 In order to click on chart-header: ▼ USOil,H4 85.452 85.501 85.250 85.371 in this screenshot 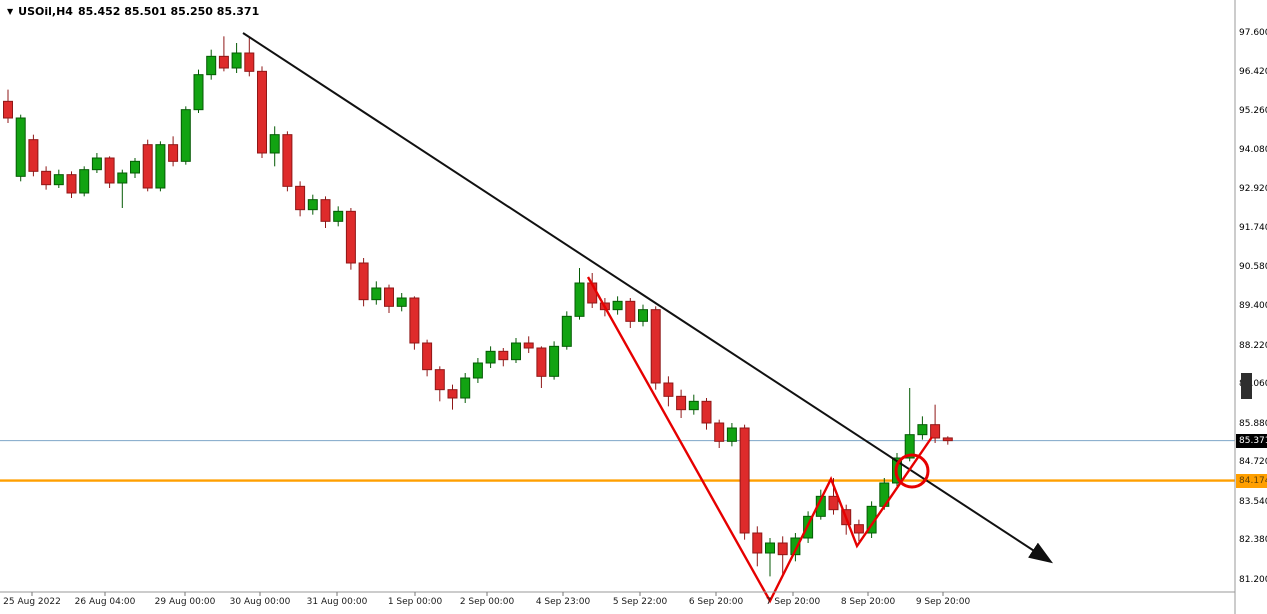, I will do `click(133, 11)`.